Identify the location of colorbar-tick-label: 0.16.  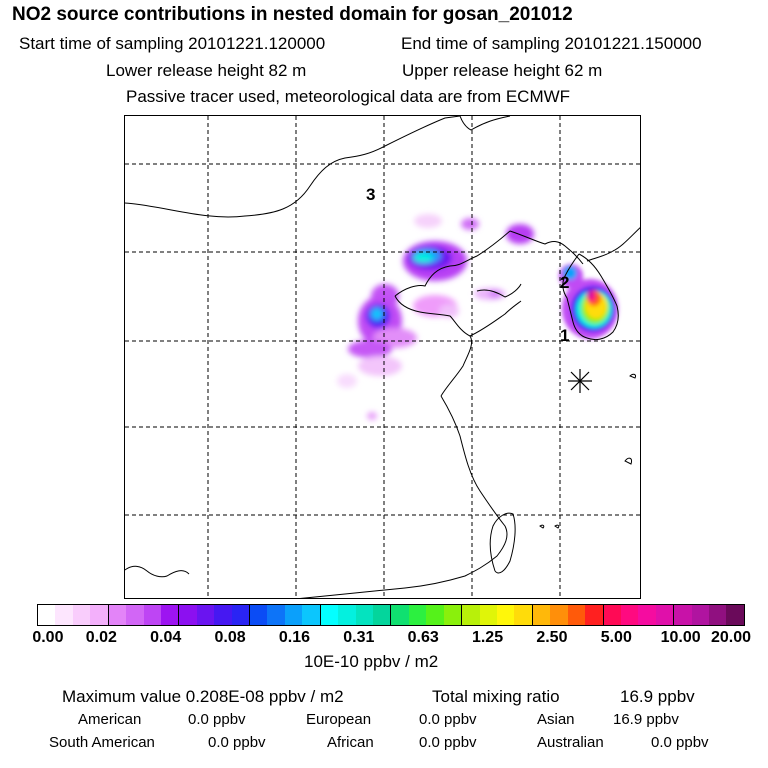
(294, 637).